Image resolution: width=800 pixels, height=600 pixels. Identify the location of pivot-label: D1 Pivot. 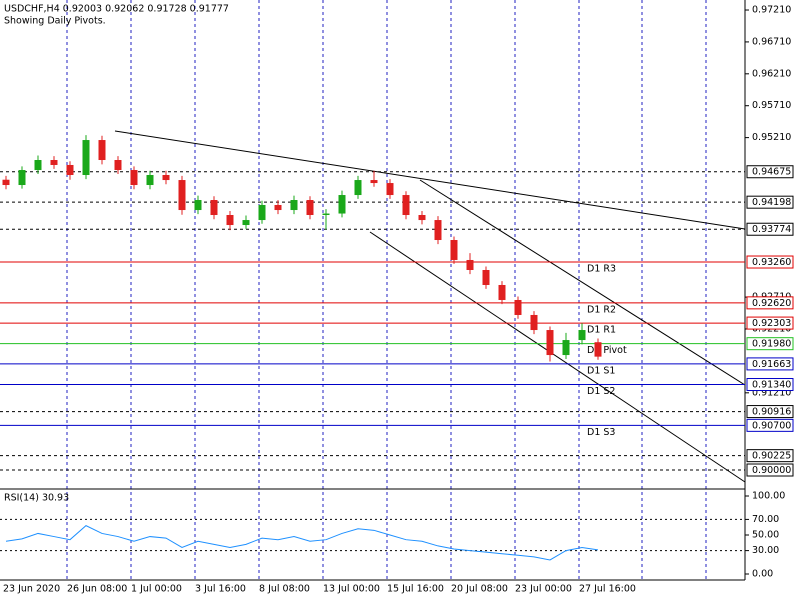
(607, 350).